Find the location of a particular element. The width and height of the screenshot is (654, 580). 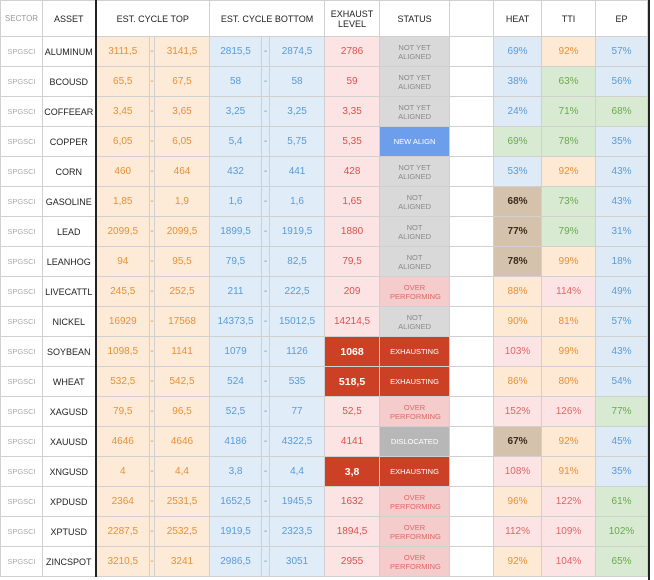

cycle-bottom-low: 1652,5 is located at coordinates (236, 501).